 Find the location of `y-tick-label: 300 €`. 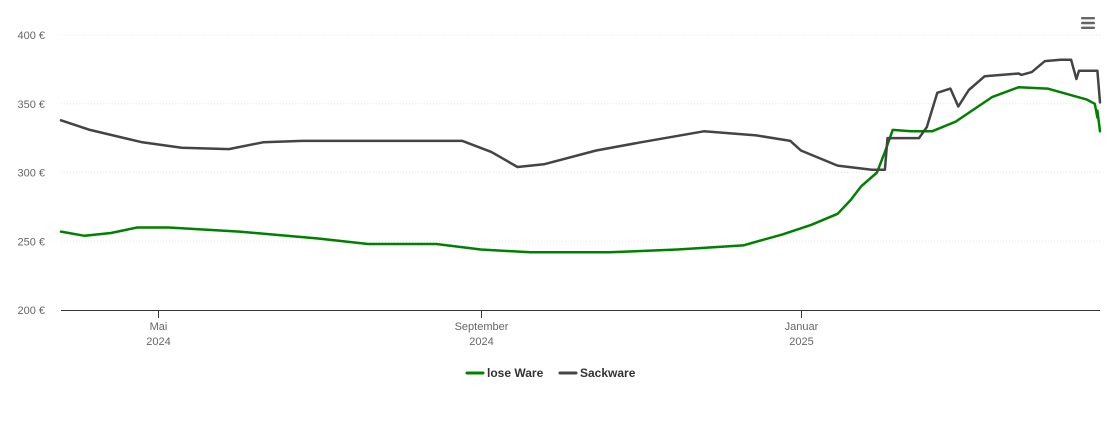

y-tick-label: 300 € is located at coordinates (31, 174).